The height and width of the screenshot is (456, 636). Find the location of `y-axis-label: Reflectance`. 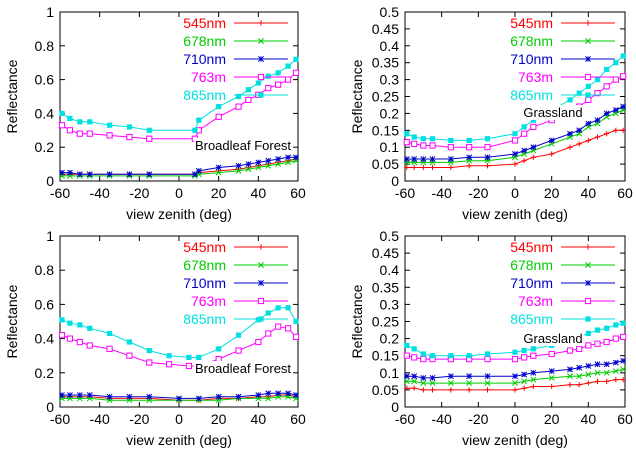

y-axis-label: Reflectance is located at coordinates (12, 321).